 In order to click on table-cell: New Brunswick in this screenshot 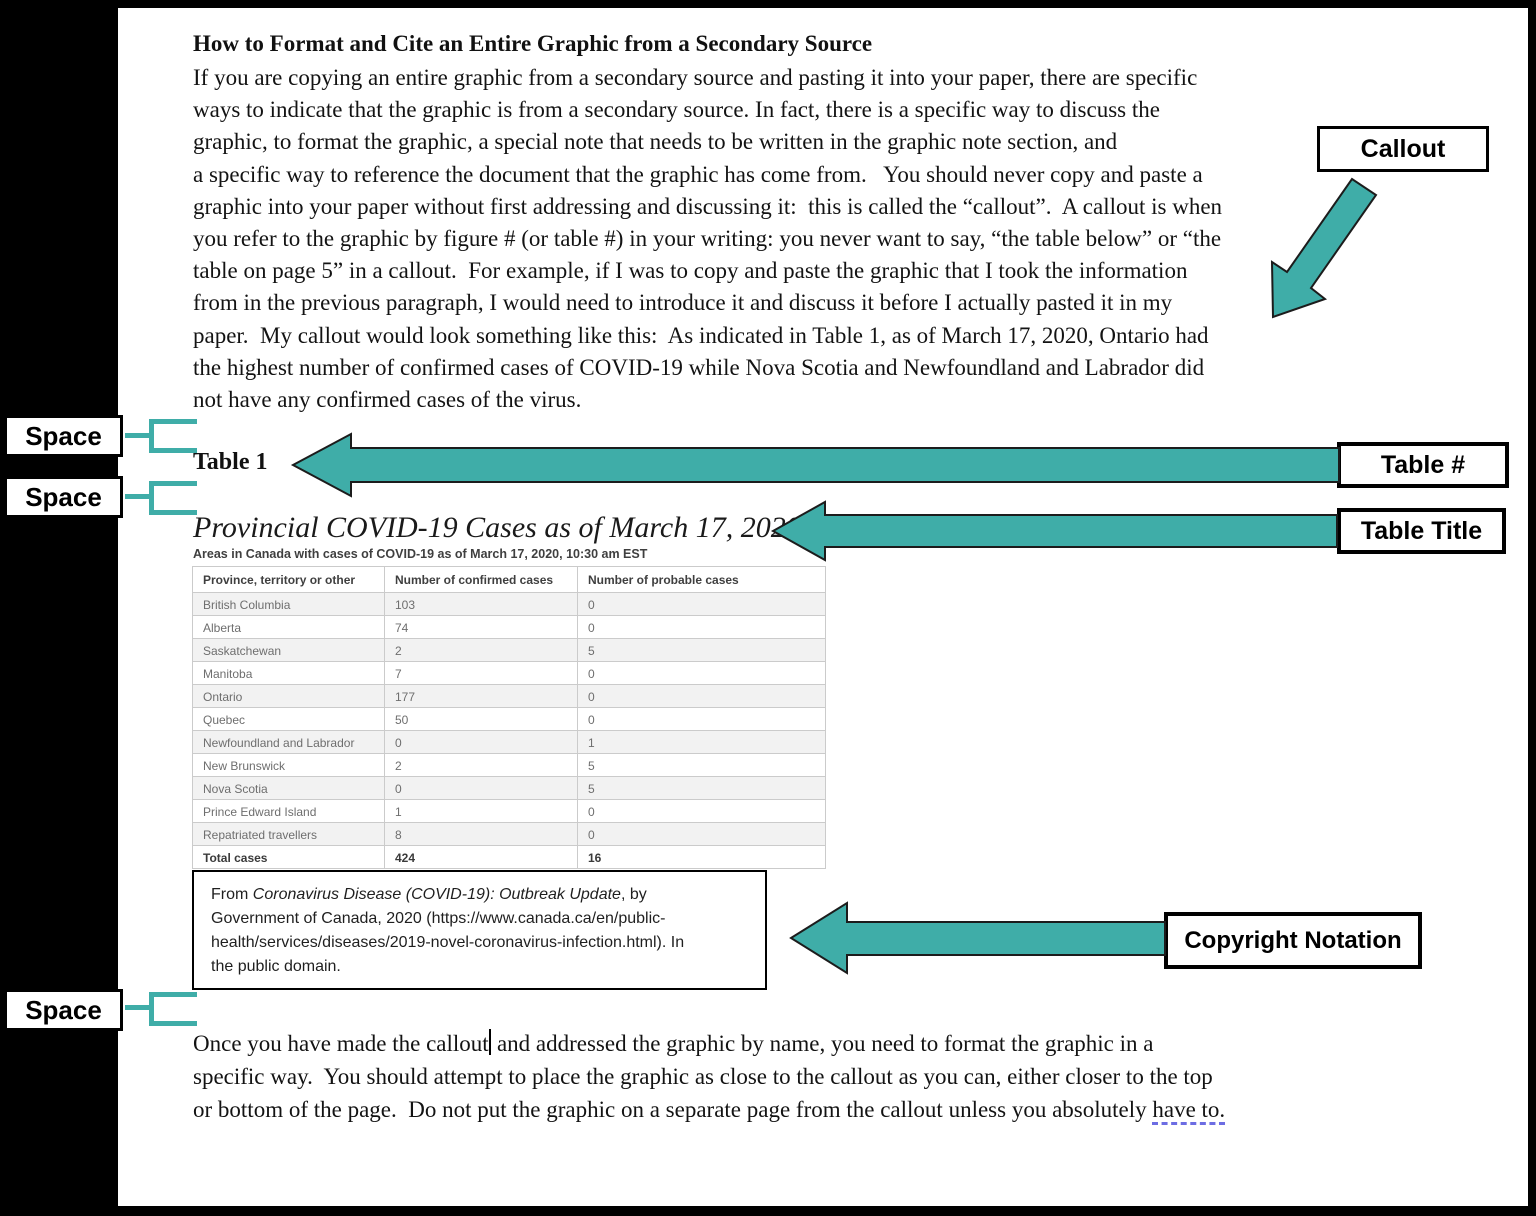, I will do `click(288, 765)`.